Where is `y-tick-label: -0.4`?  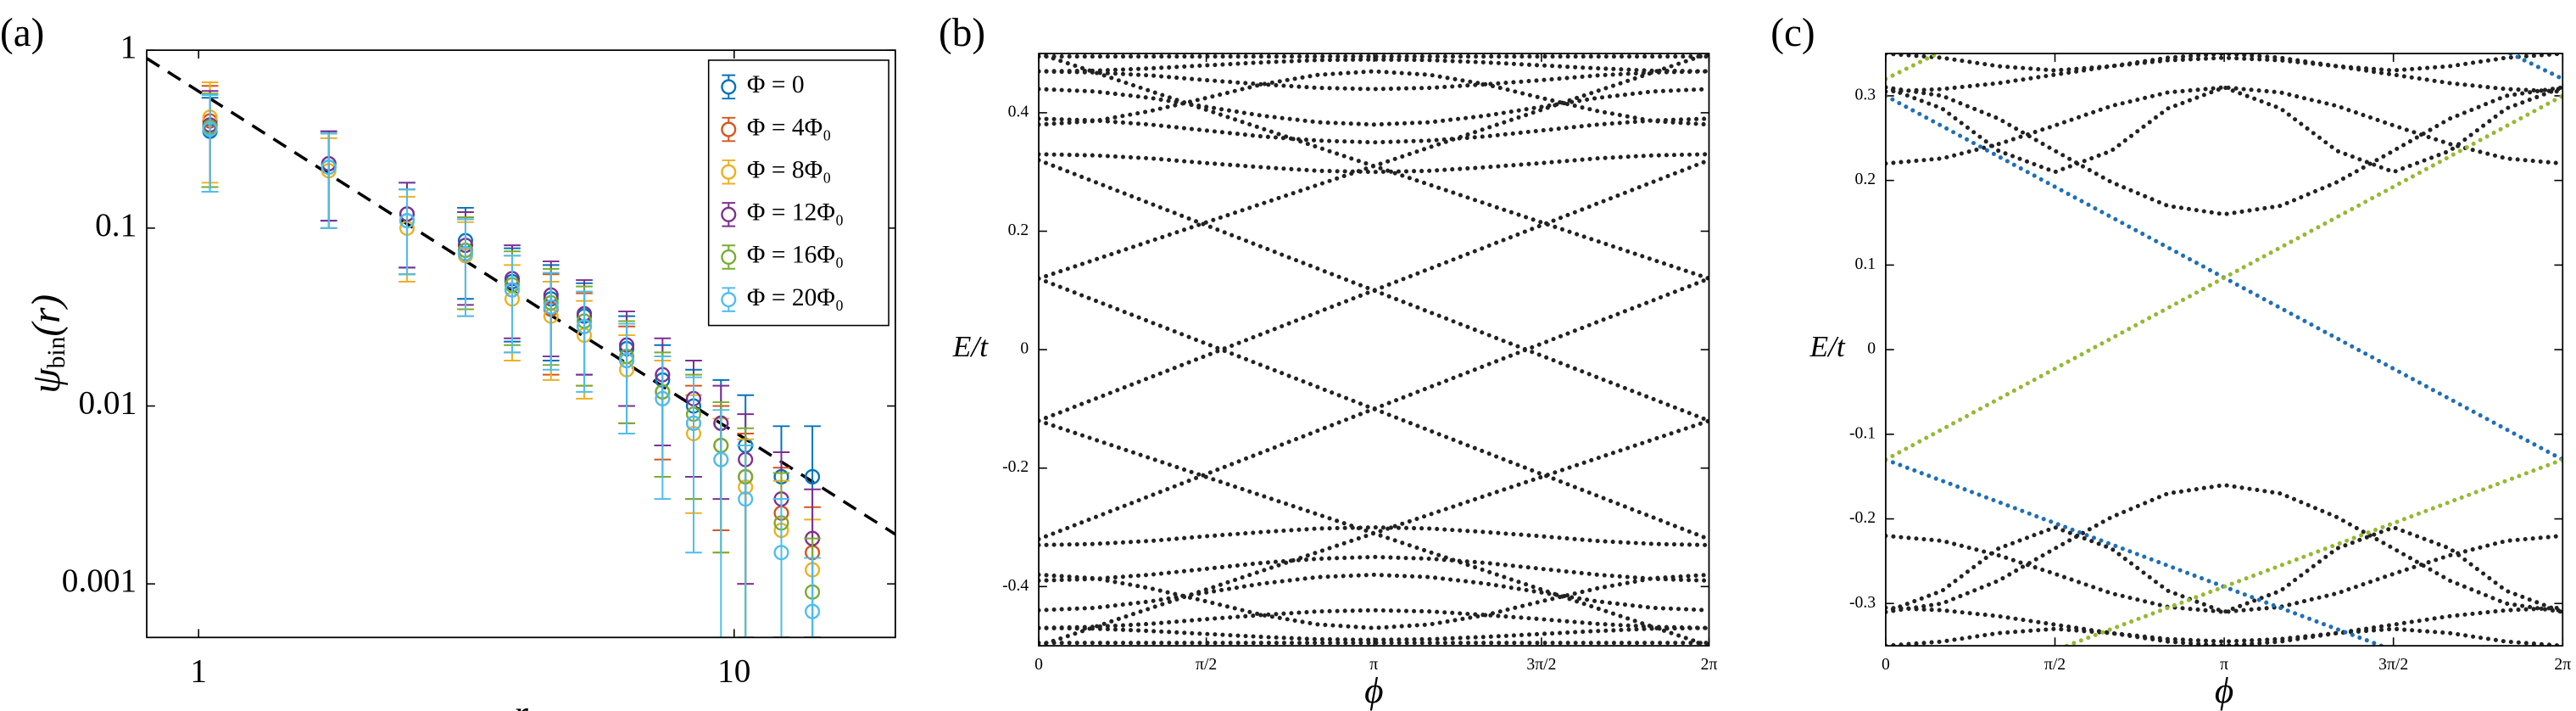
y-tick-label: -0.4 is located at coordinates (1015, 585).